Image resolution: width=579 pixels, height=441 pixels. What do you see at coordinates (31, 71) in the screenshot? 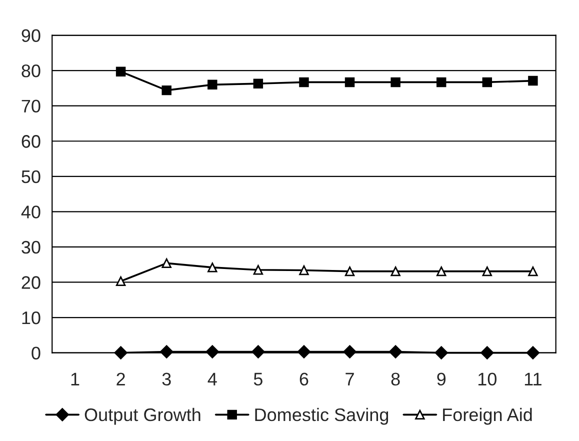
I see `y-tick-label: 80` at bounding box center [31, 71].